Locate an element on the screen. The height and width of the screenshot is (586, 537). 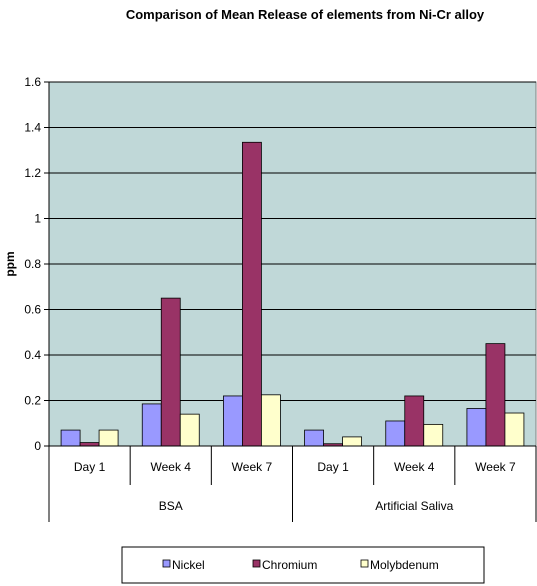
y-tick-labels: 0 0.2 0.4 0.6 0.8 1 1.2 1.4 1.6 is located at coordinates (32, 264).